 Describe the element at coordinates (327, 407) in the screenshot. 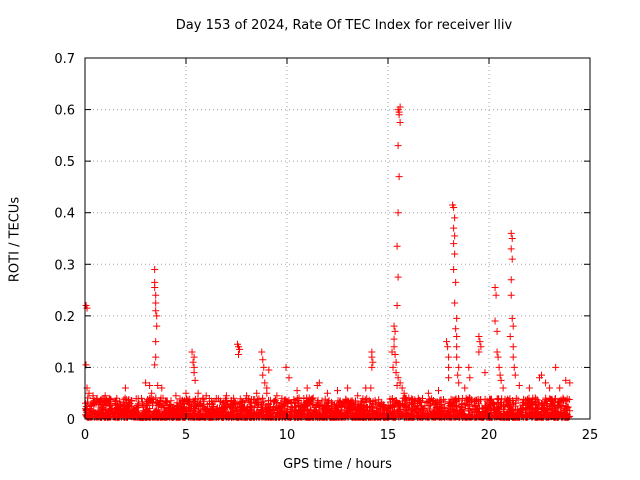

I see `background-noise-markers` at that location.